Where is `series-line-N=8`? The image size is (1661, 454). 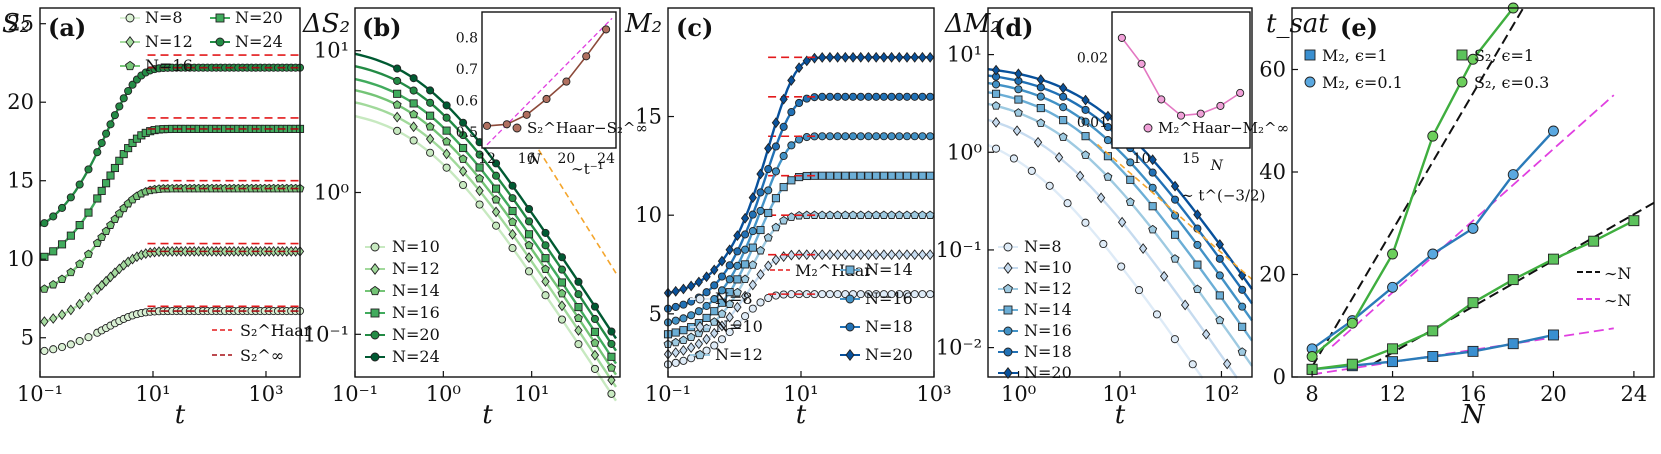
series-line-N=8 is located at coordinates (1095, 261).